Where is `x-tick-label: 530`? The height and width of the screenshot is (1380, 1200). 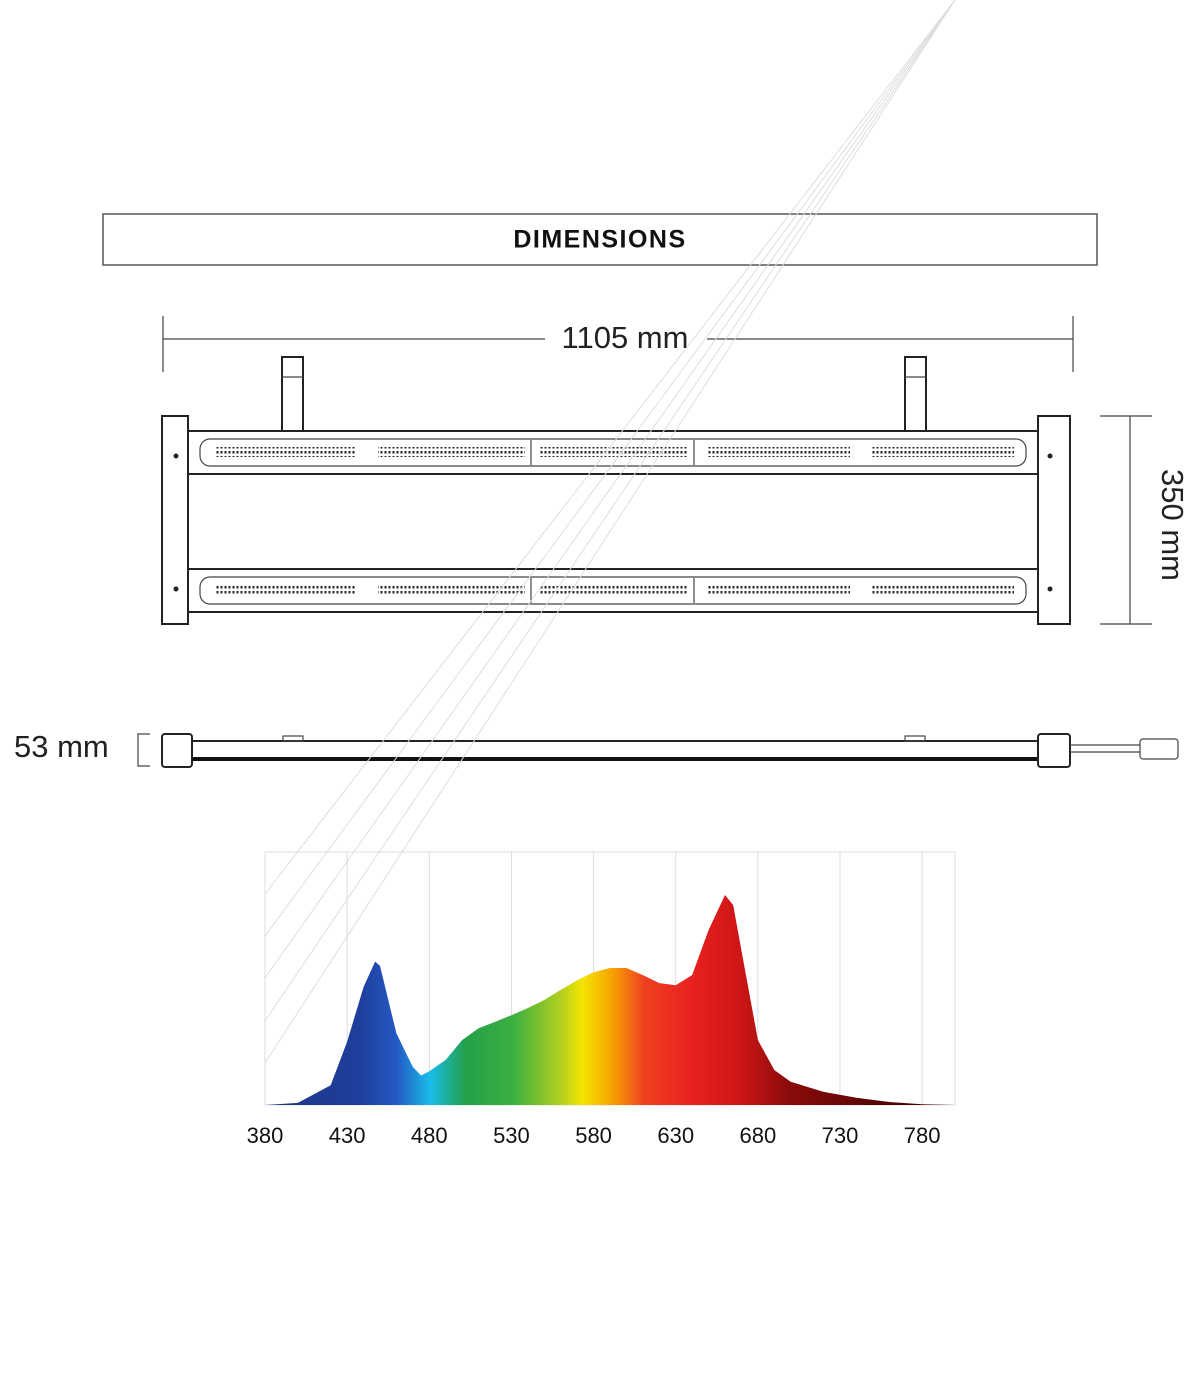
x-tick-label: 530 is located at coordinates (511, 1135).